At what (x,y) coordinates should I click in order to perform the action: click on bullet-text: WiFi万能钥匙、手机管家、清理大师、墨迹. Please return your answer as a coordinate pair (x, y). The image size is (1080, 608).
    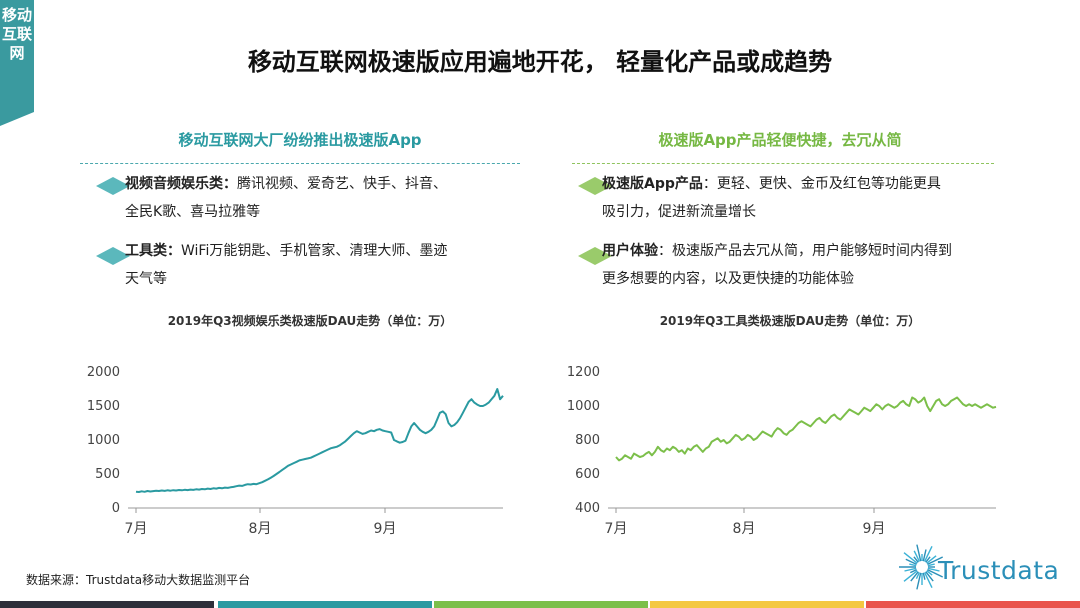
    Looking at the image, I should click on (314, 251).